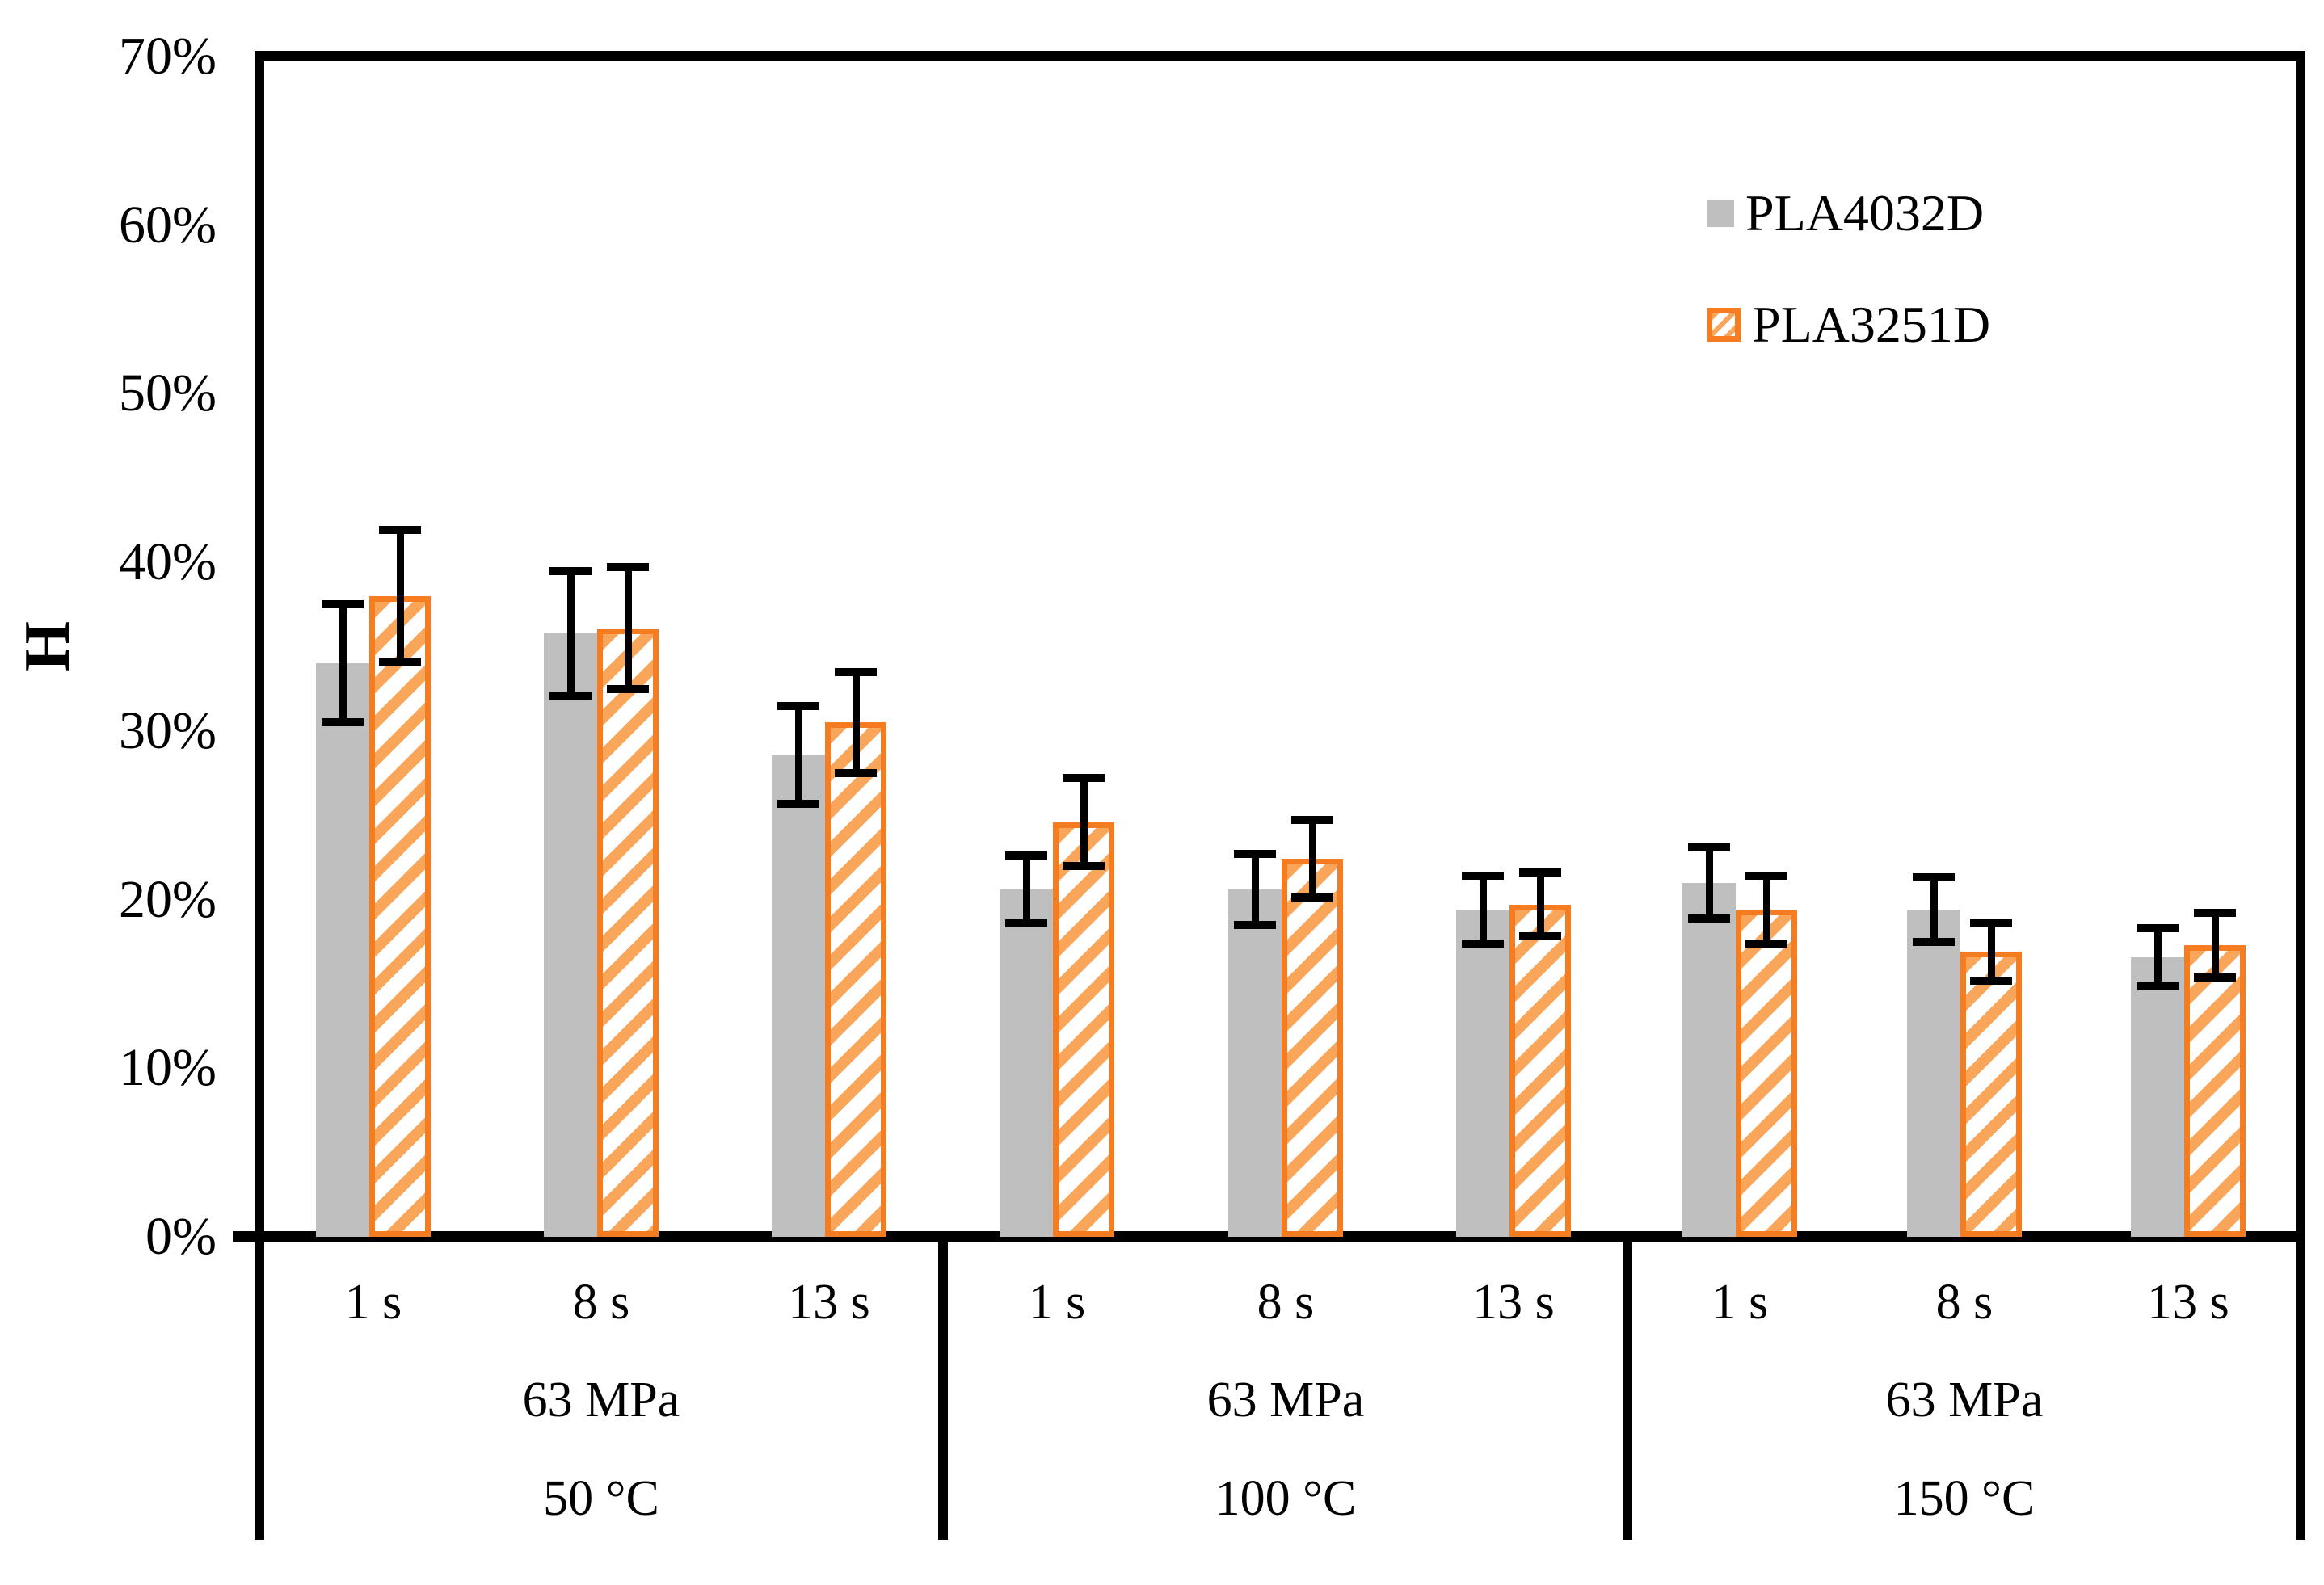 This screenshot has width=2324, height=1585. What do you see at coordinates (1720, 213) in the screenshot?
I see `legend-swatch-solid-icon` at bounding box center [1720, 213].